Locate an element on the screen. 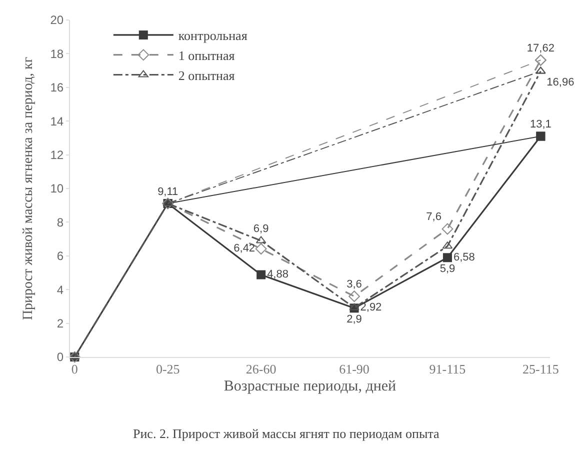 This screenshot has height=457, width=575. y-tick-label: 18 is located at coordinates (57, 53).